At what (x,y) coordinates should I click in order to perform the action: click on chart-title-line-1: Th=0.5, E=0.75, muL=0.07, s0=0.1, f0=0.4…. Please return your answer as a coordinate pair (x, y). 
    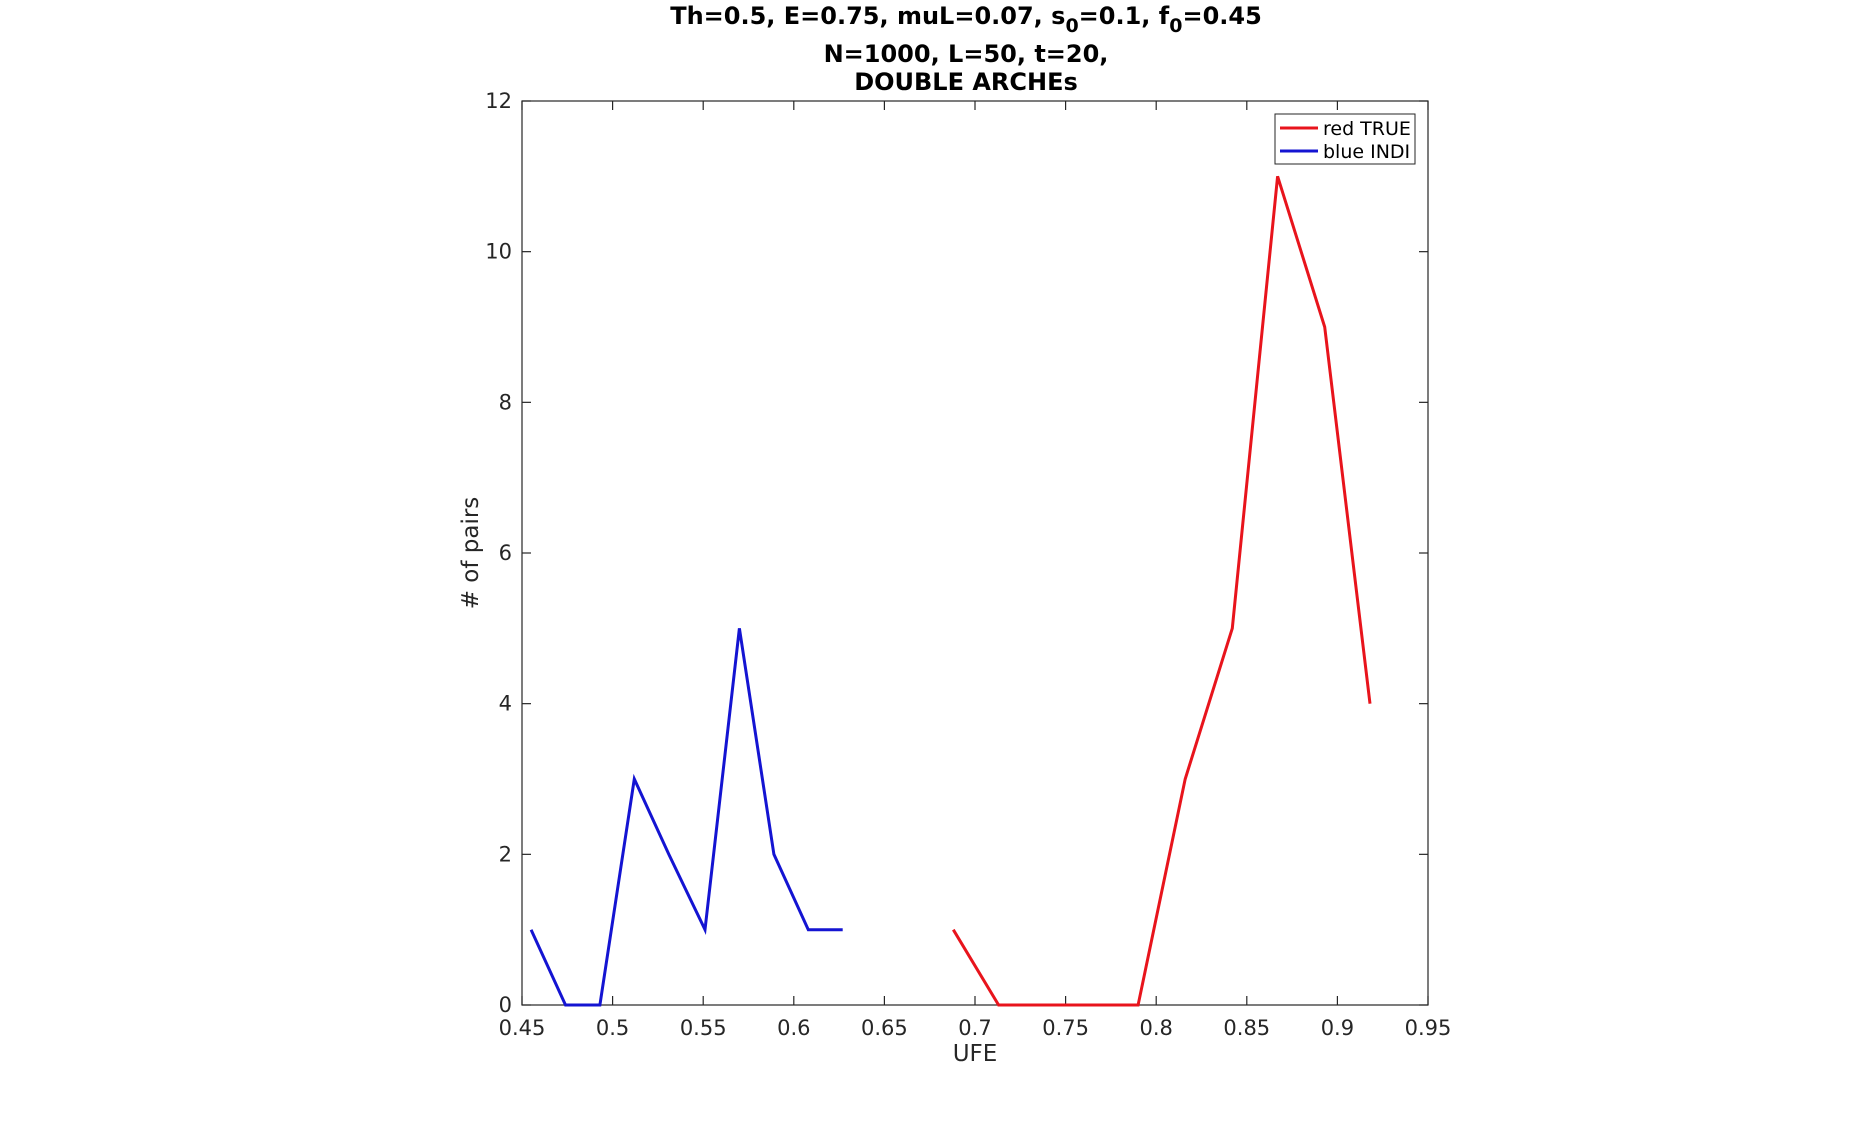
    Looking at the image, I should click on (966, 19).